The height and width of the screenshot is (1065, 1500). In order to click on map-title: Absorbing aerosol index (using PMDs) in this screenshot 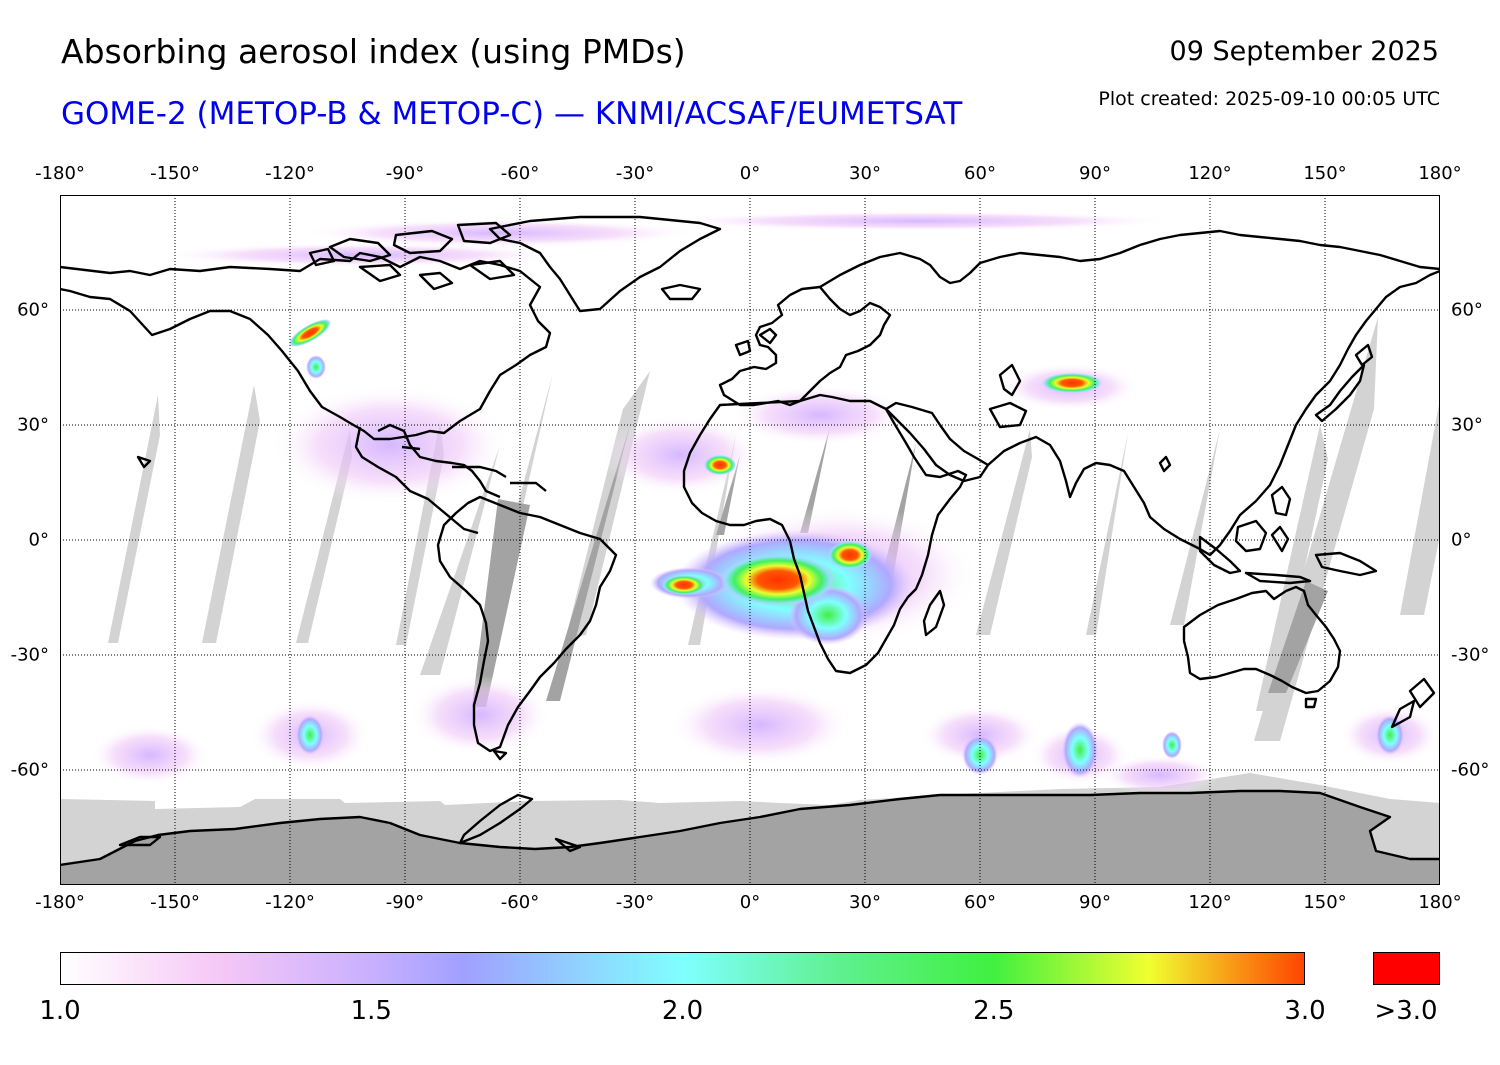, I will do `click(373, 51)`.